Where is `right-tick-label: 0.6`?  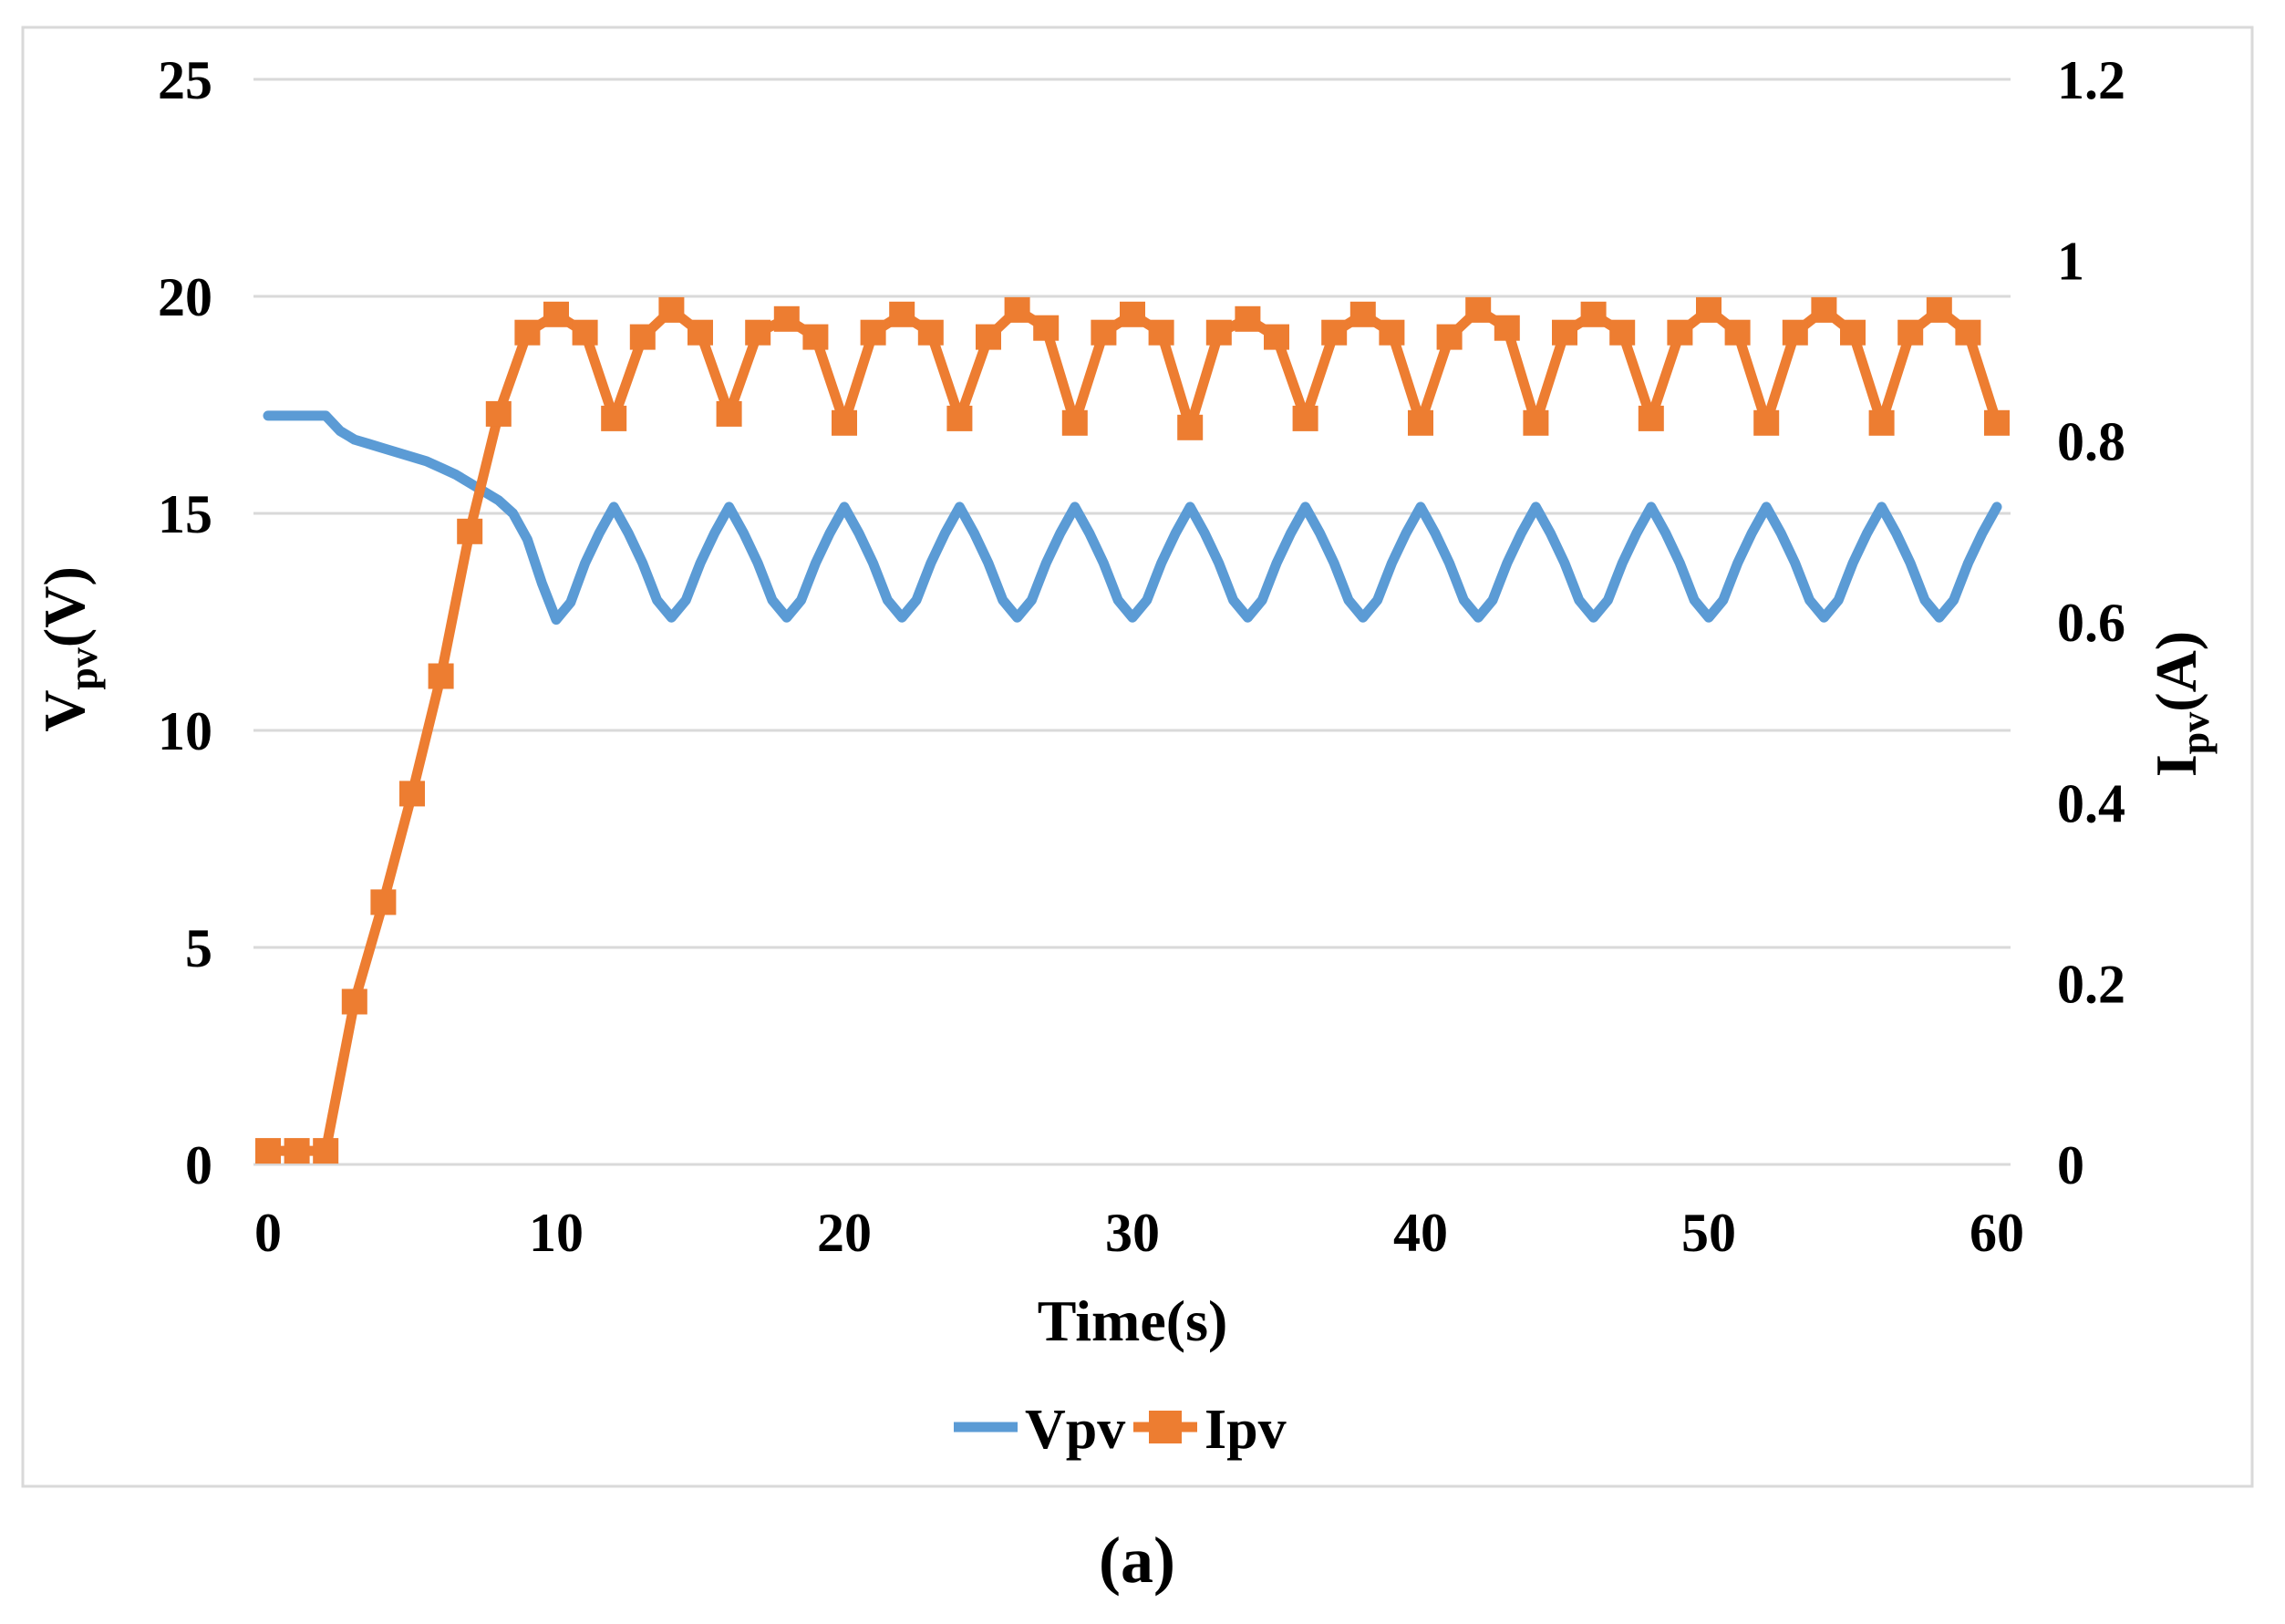
right-tick-label: 0.6 is located at coordinates (2091, 623).